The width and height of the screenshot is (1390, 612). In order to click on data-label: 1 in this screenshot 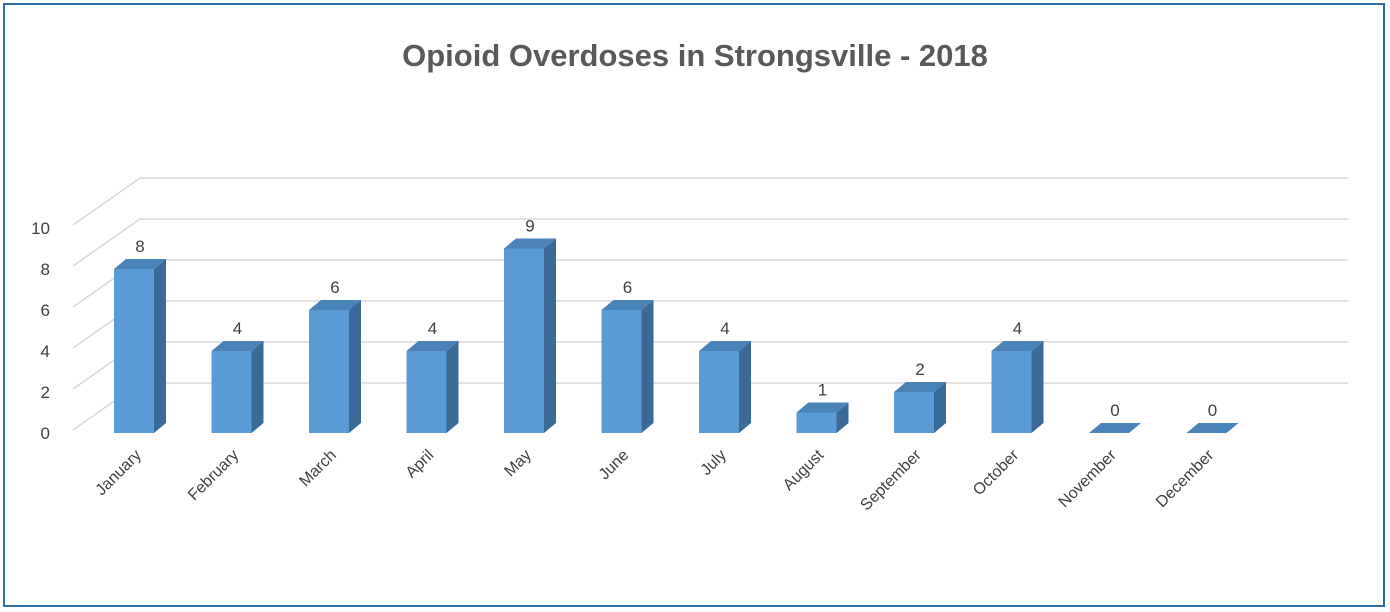, I will do `click(822, 390)`.